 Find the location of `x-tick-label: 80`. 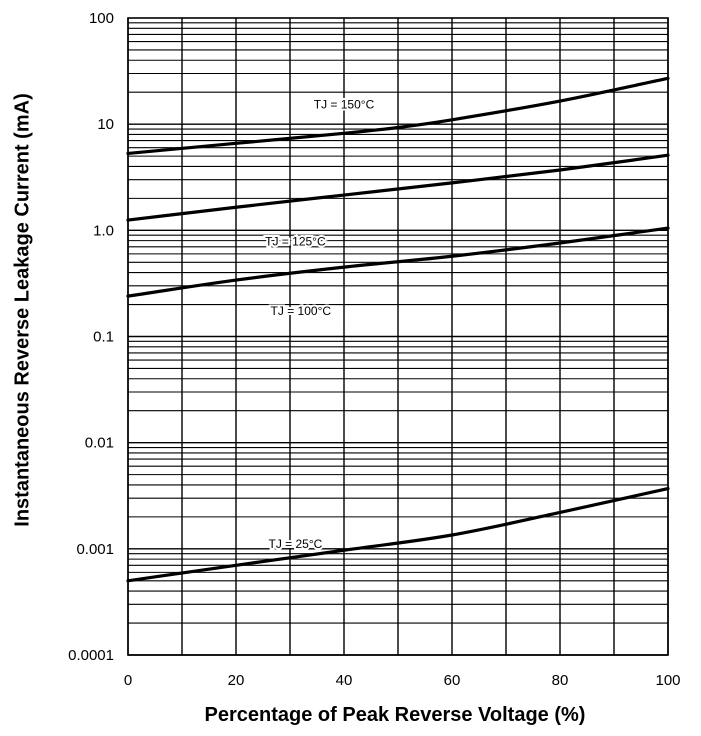

x-tick-label: 80 is located at coordinates (560, 680).